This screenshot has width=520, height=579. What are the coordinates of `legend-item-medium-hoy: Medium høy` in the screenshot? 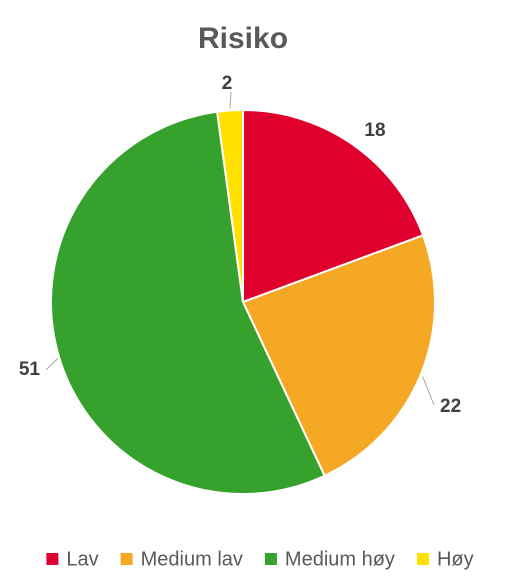 It's located at (329, 559).